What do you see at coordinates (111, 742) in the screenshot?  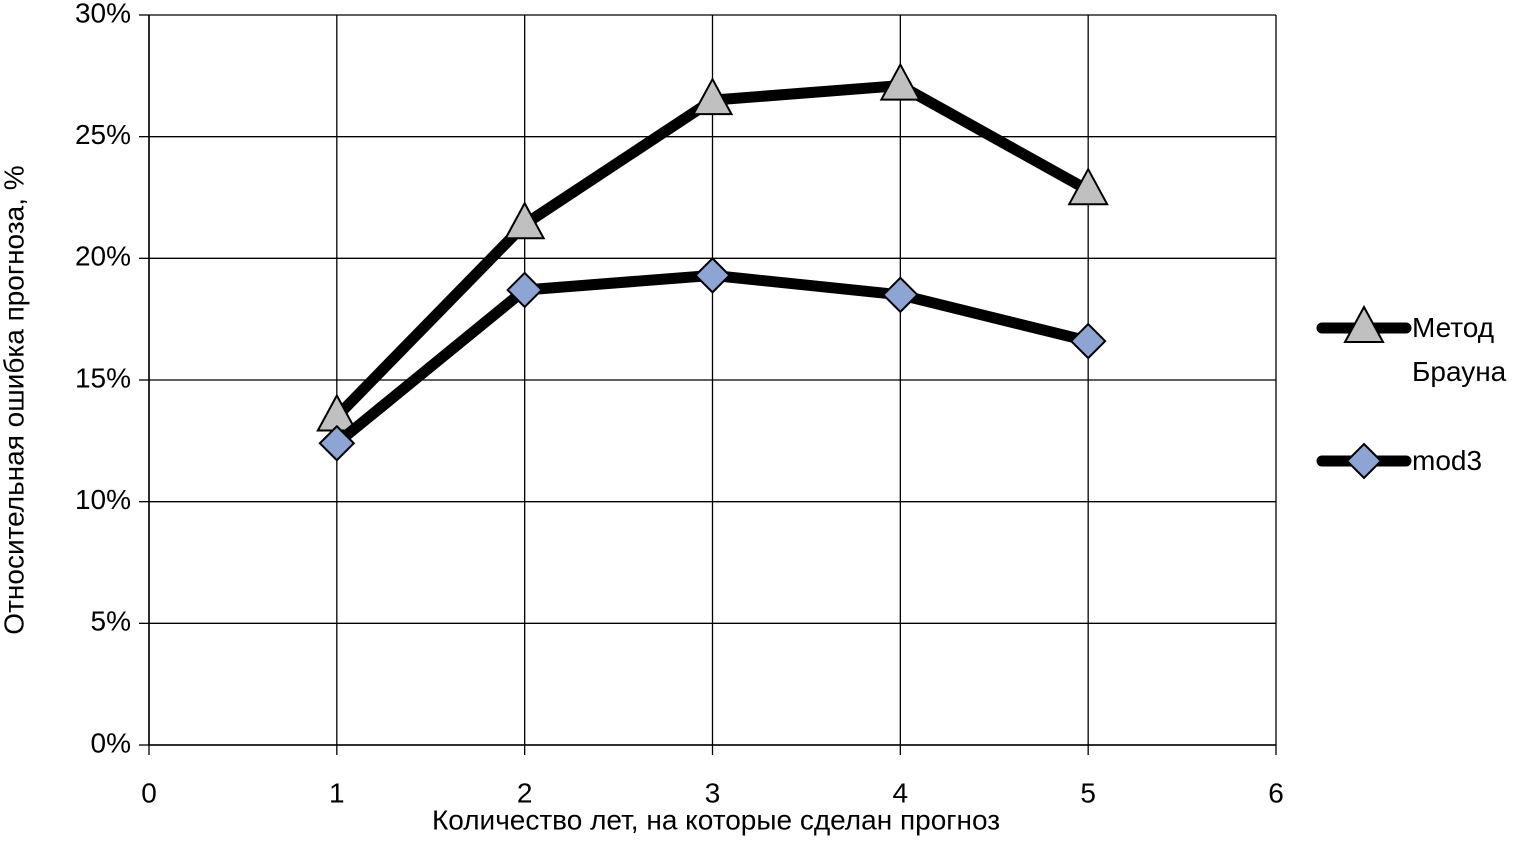 I see `y-tick-label: 0%` at bounding box center [111, 742].